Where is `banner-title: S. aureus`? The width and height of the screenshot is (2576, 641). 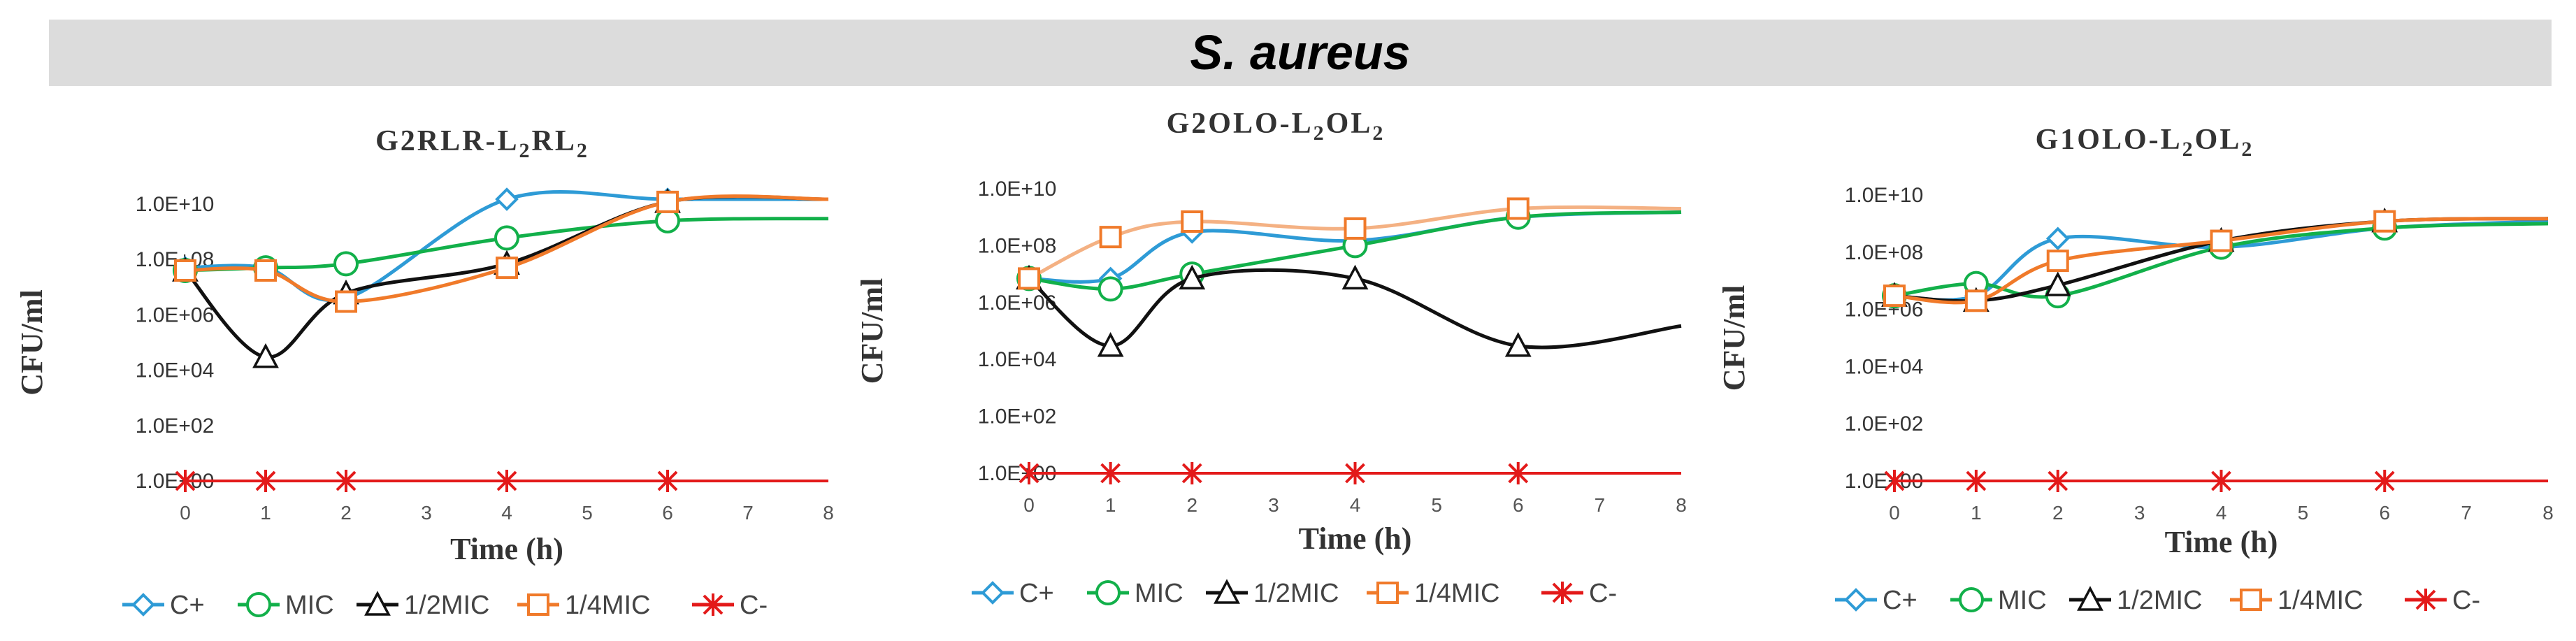 banner-title: S. aureus is located at coordinates (1300, 52).